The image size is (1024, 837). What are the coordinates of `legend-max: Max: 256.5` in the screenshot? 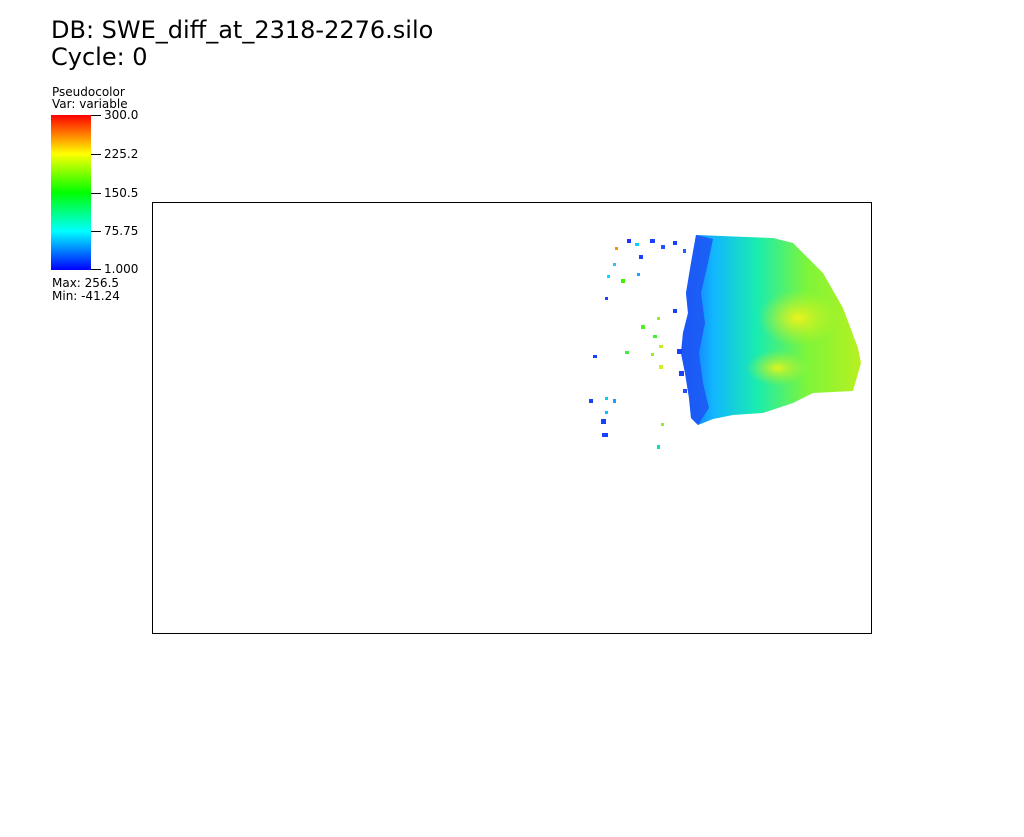 It's located at (86, 283).